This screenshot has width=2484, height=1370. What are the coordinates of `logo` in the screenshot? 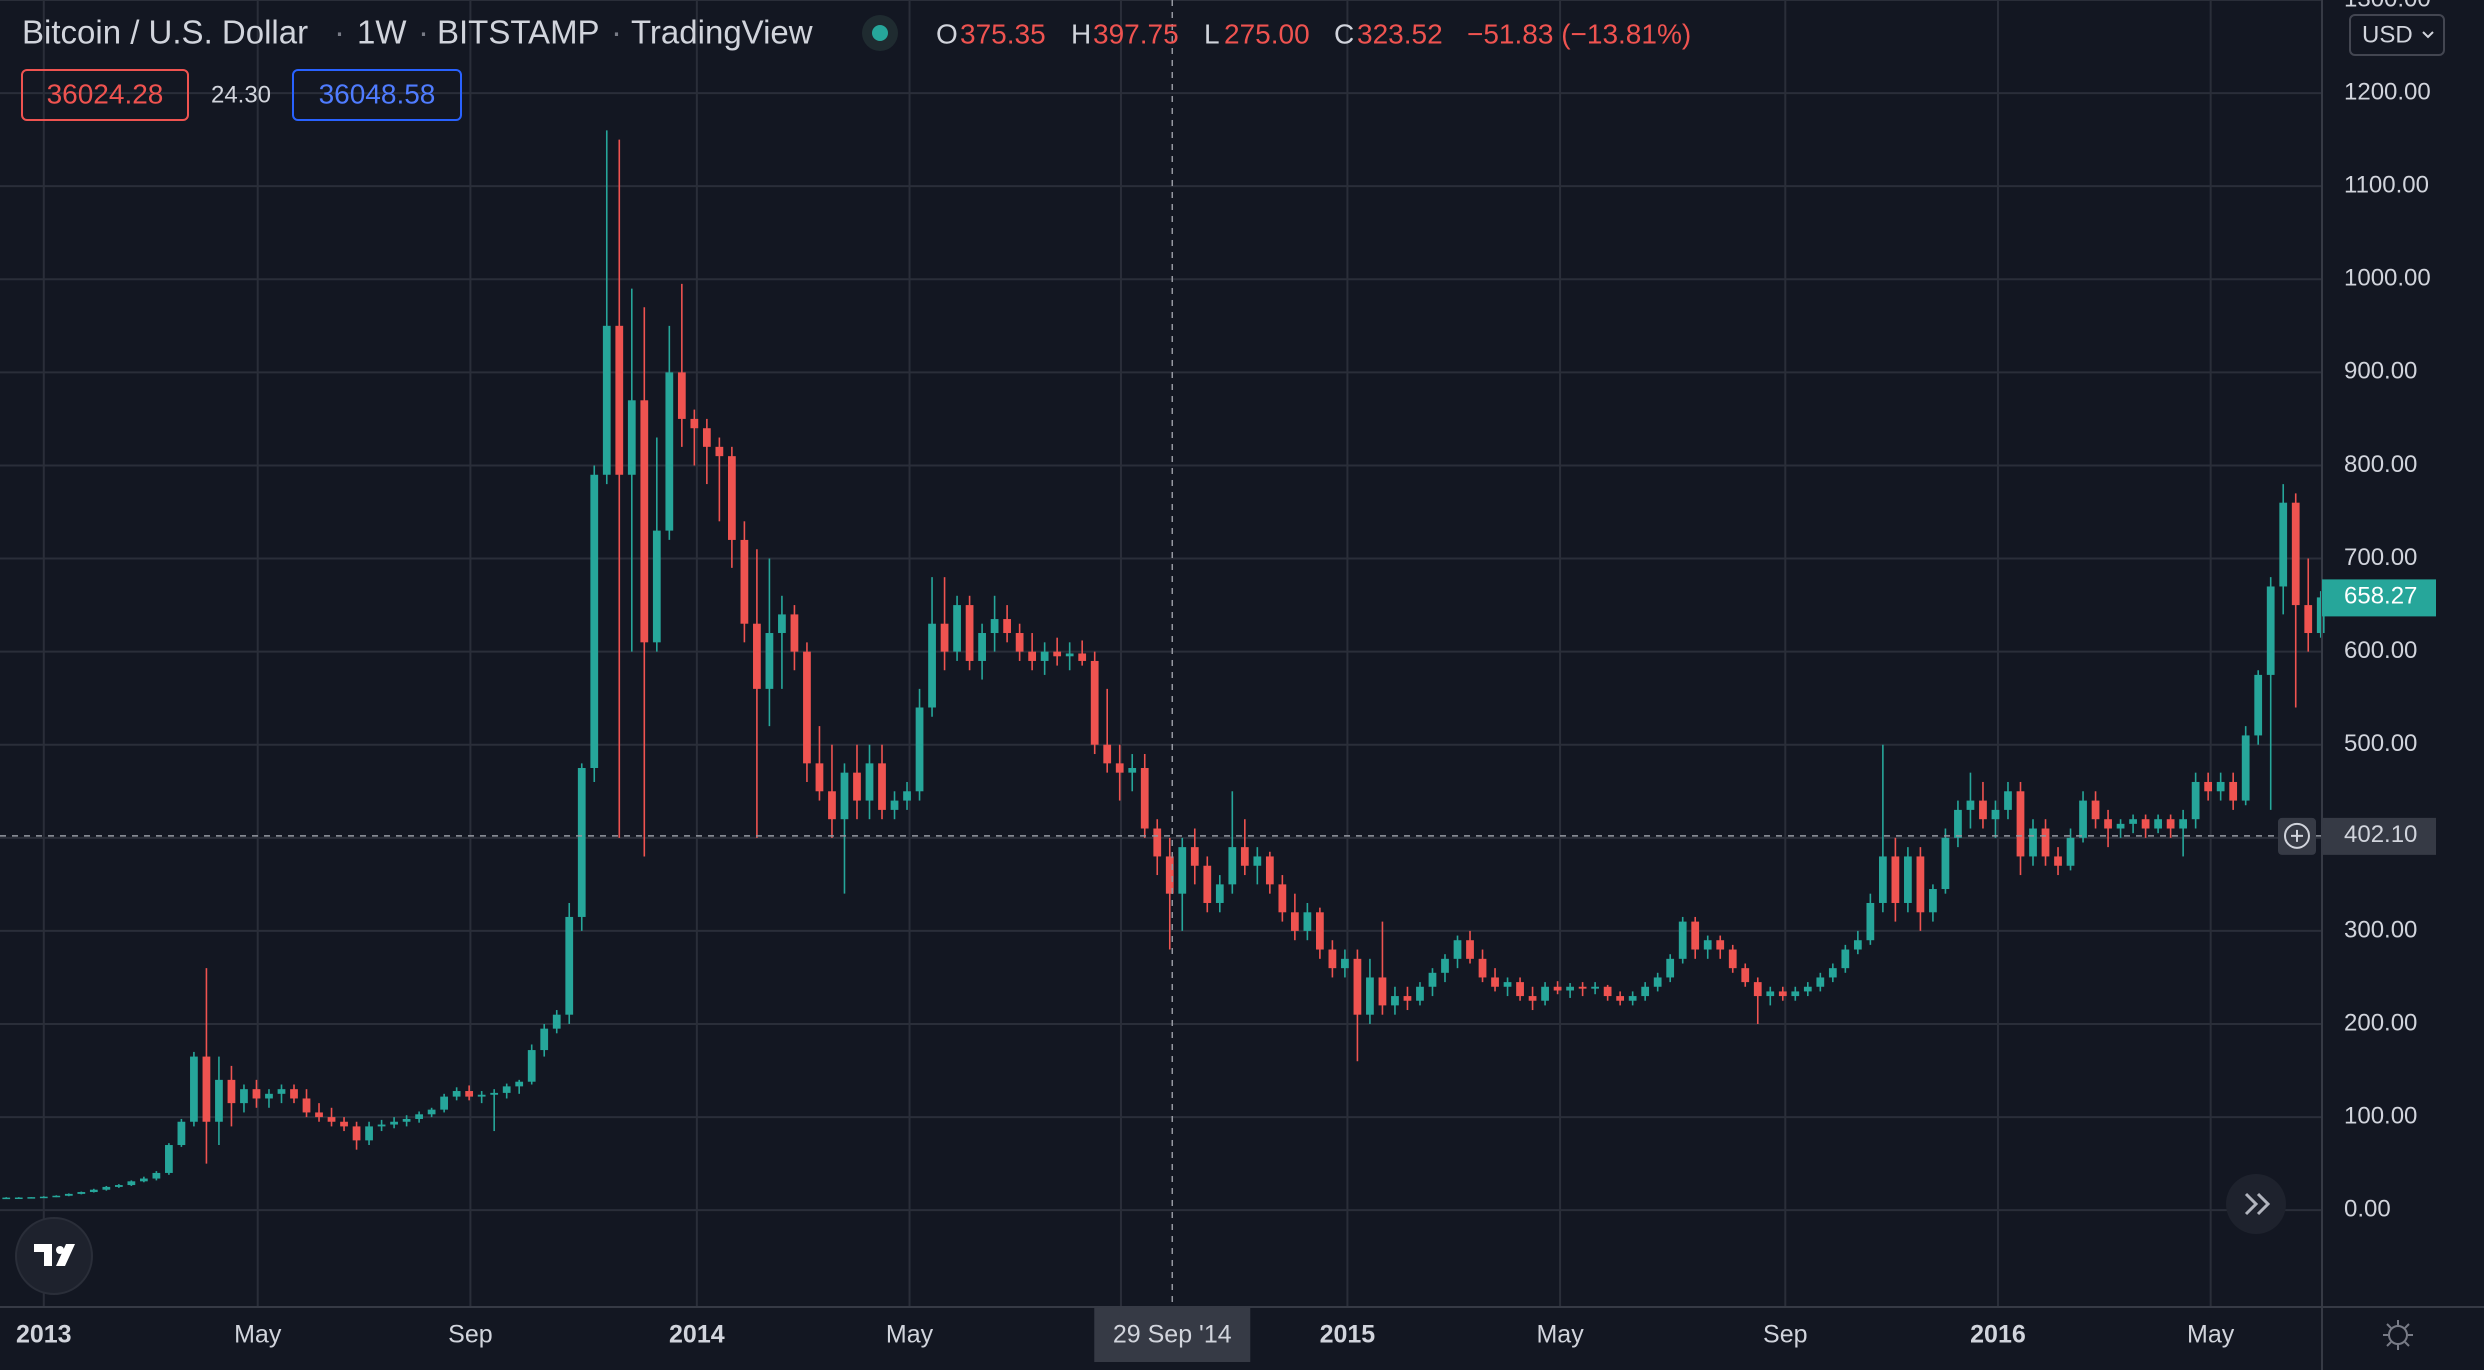 It's located at (54, 1255).